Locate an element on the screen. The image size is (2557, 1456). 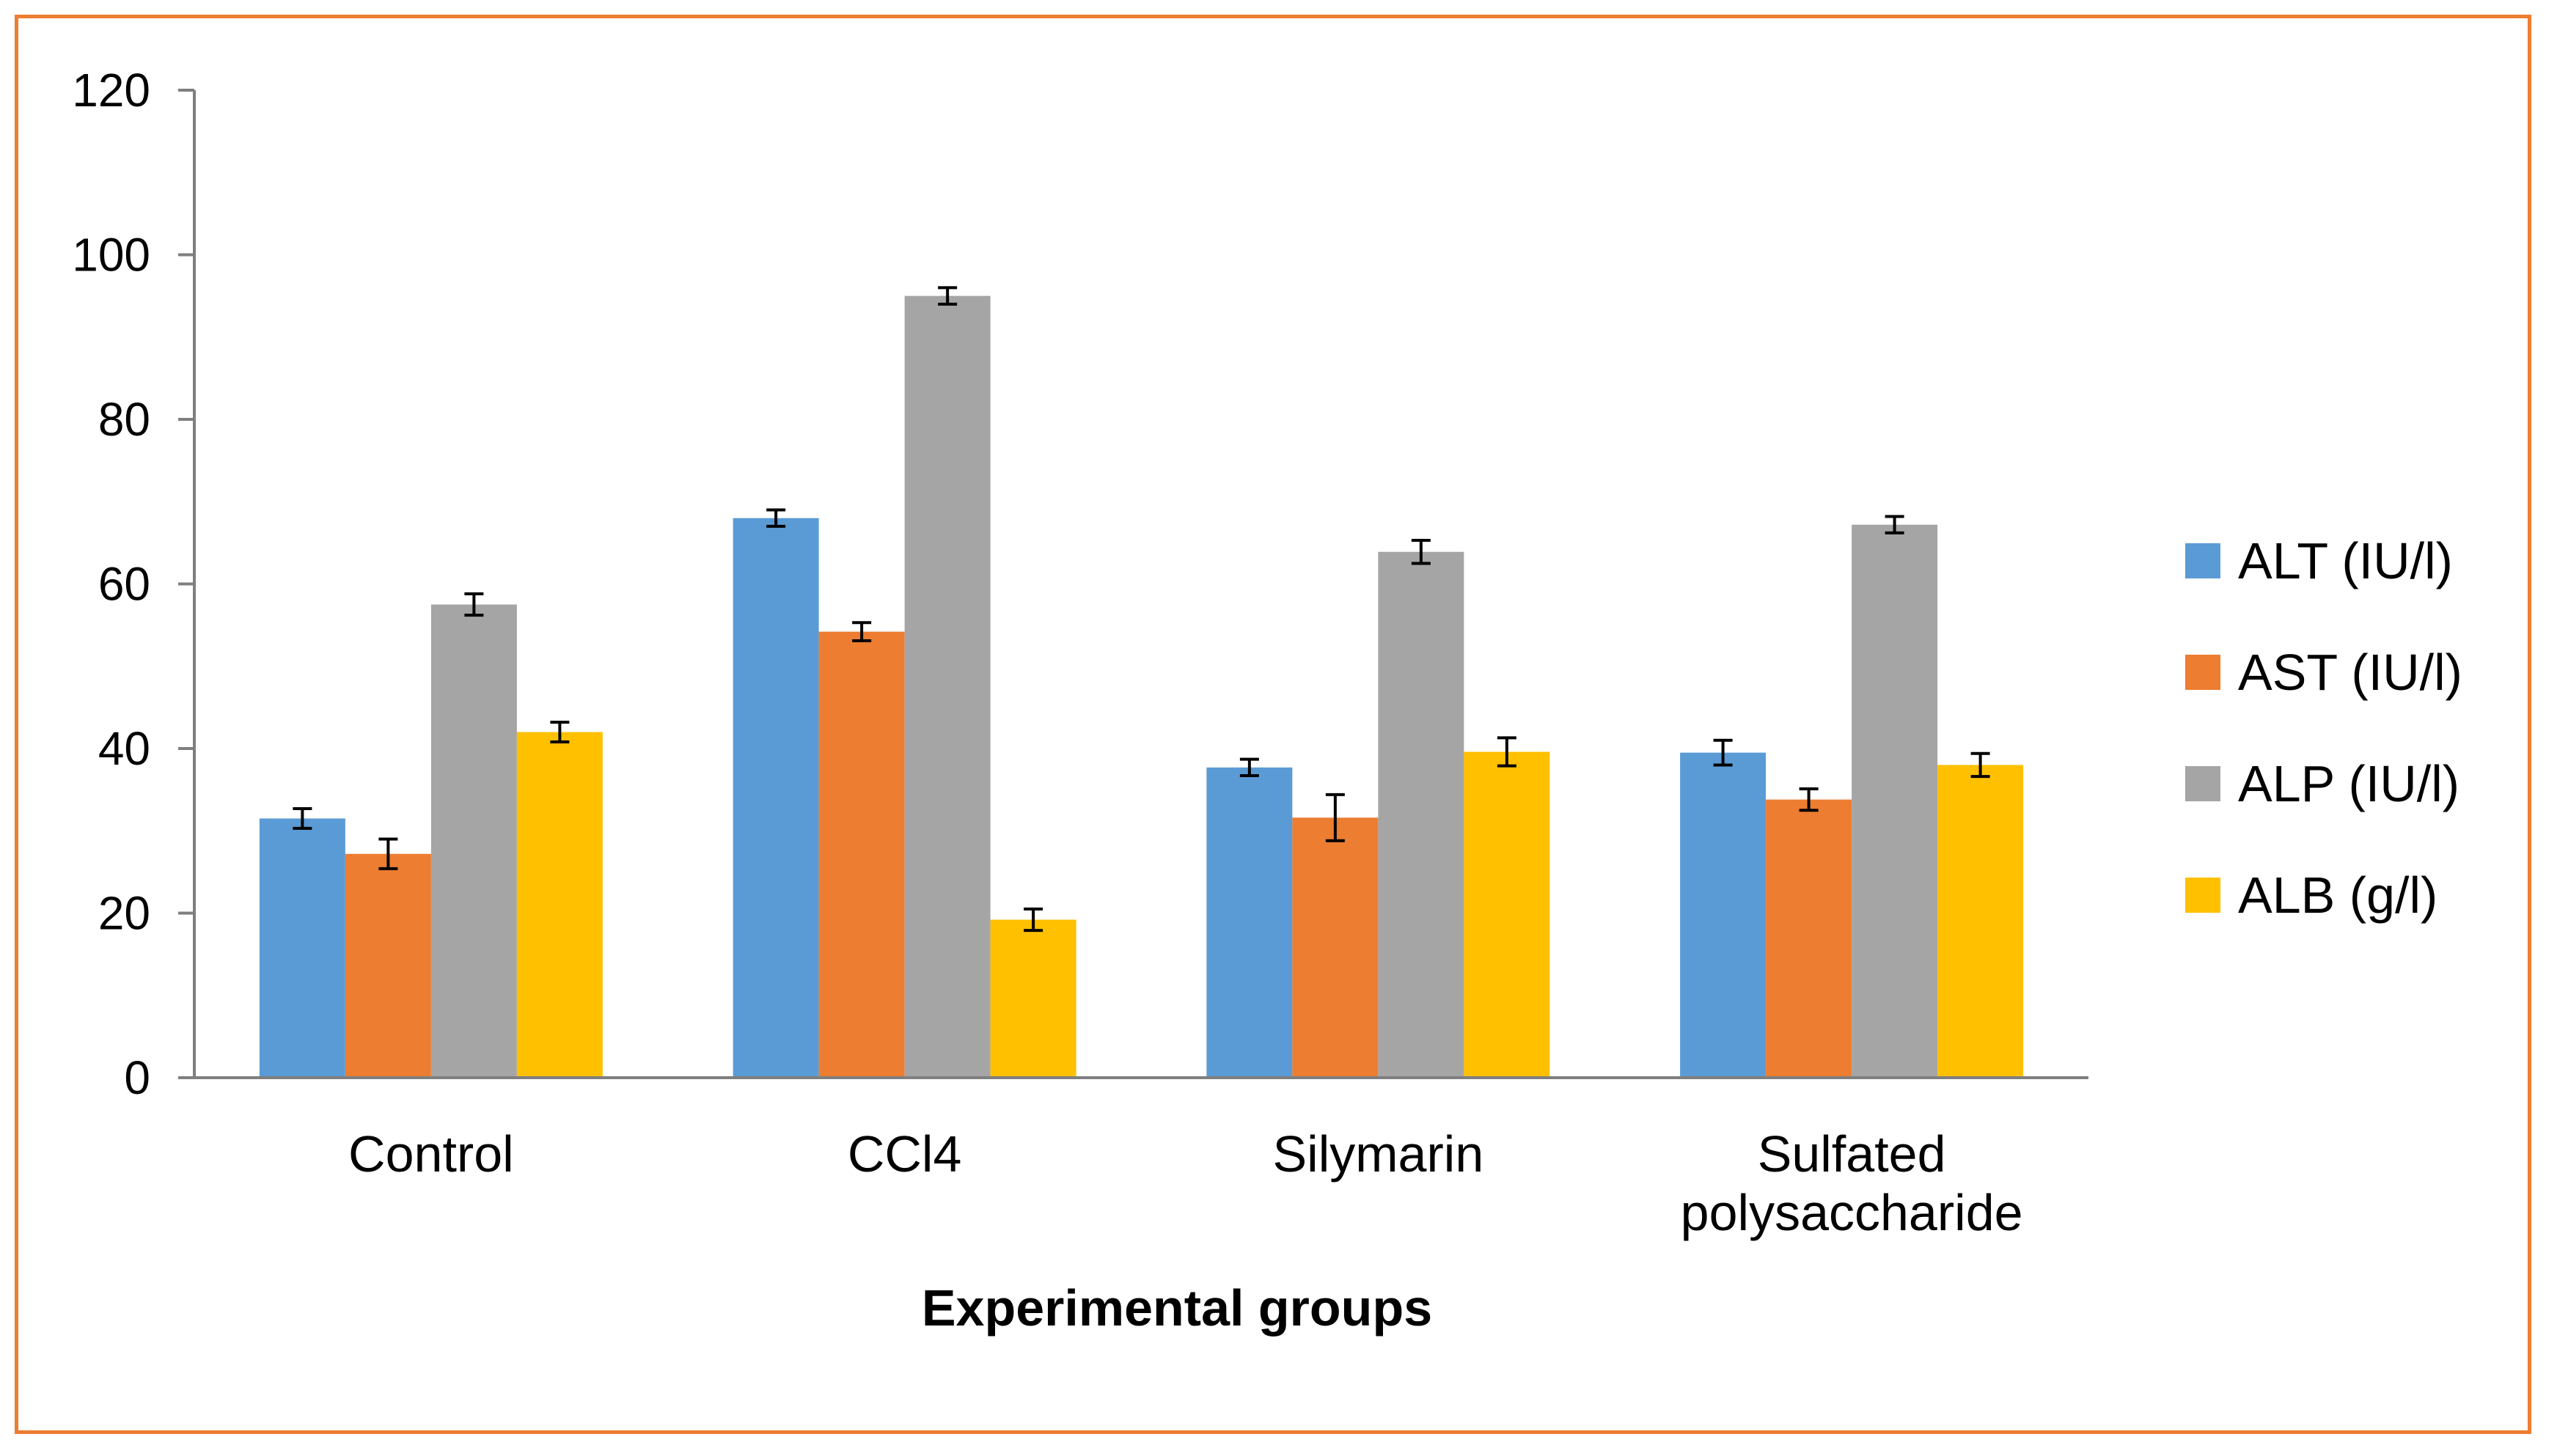
legend: ALT (IU/l) AST (IU/l) ALP (IU/l) ALB (g/l) is located at coordinates (2323, 728).